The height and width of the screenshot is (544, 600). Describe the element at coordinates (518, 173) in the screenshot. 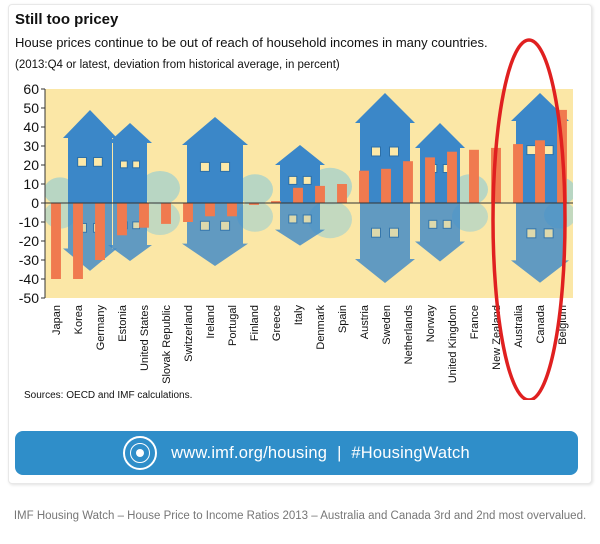

I see `bar-australia` at that location.